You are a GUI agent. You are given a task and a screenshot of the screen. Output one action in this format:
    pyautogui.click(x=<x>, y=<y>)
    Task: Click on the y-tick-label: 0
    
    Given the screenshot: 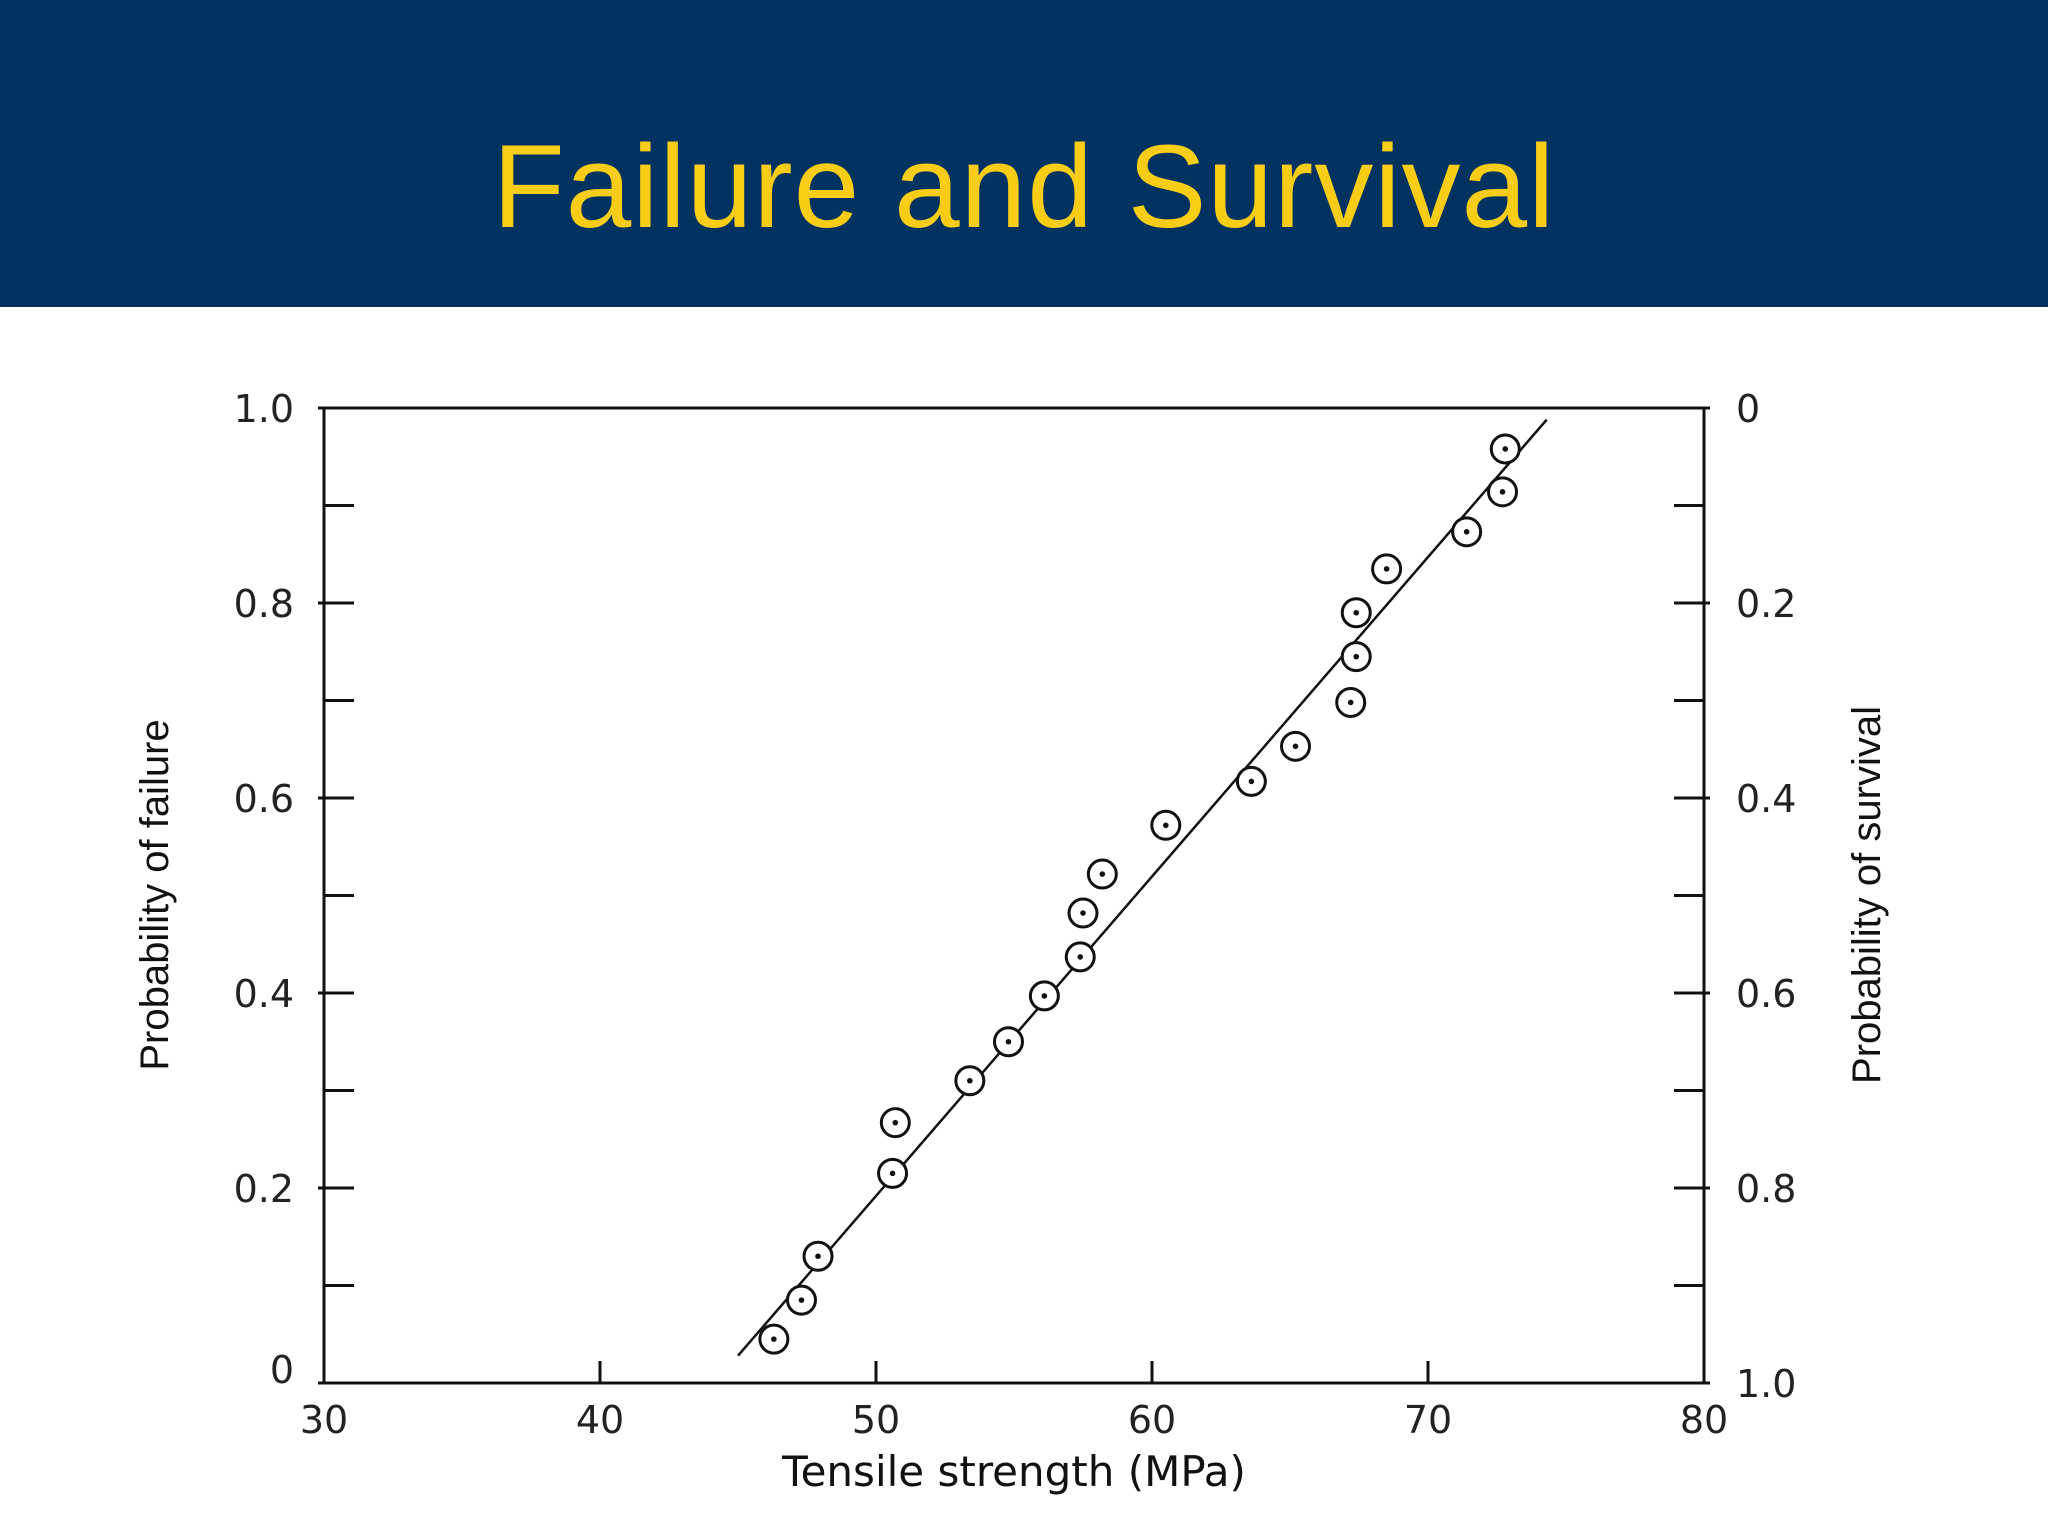 What is the action you would take?
    pyautogui.click(x=282, y=1370)
    